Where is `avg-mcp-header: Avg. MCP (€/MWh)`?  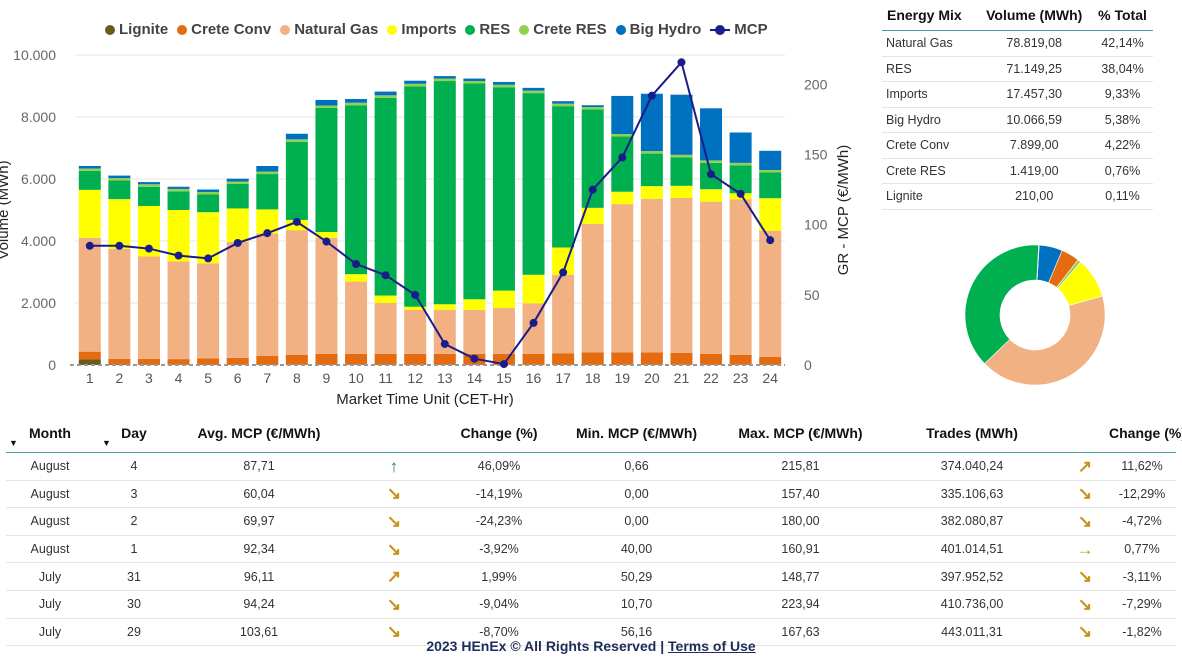
avg-mcp-header: Avg. MCP (€/MWh) is located at coordinates (259, 433).